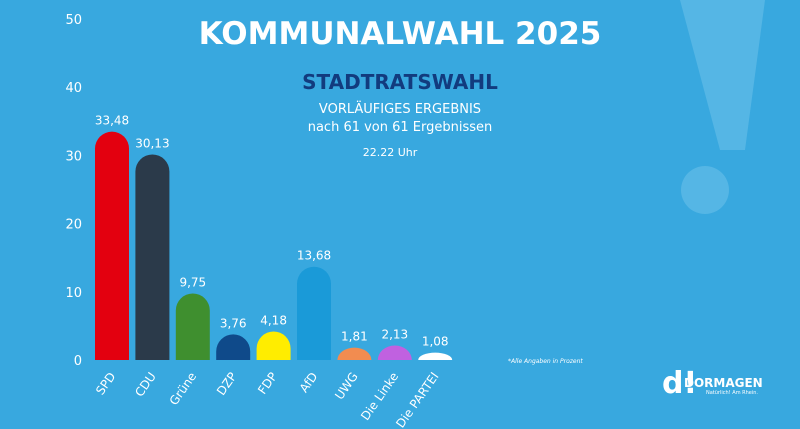 The width and height of the screenshot is (800, 429). What do you see at coordinates (233, 347) in the screenshot?
I see `bar-dzp` at bounding box center [233, 347].